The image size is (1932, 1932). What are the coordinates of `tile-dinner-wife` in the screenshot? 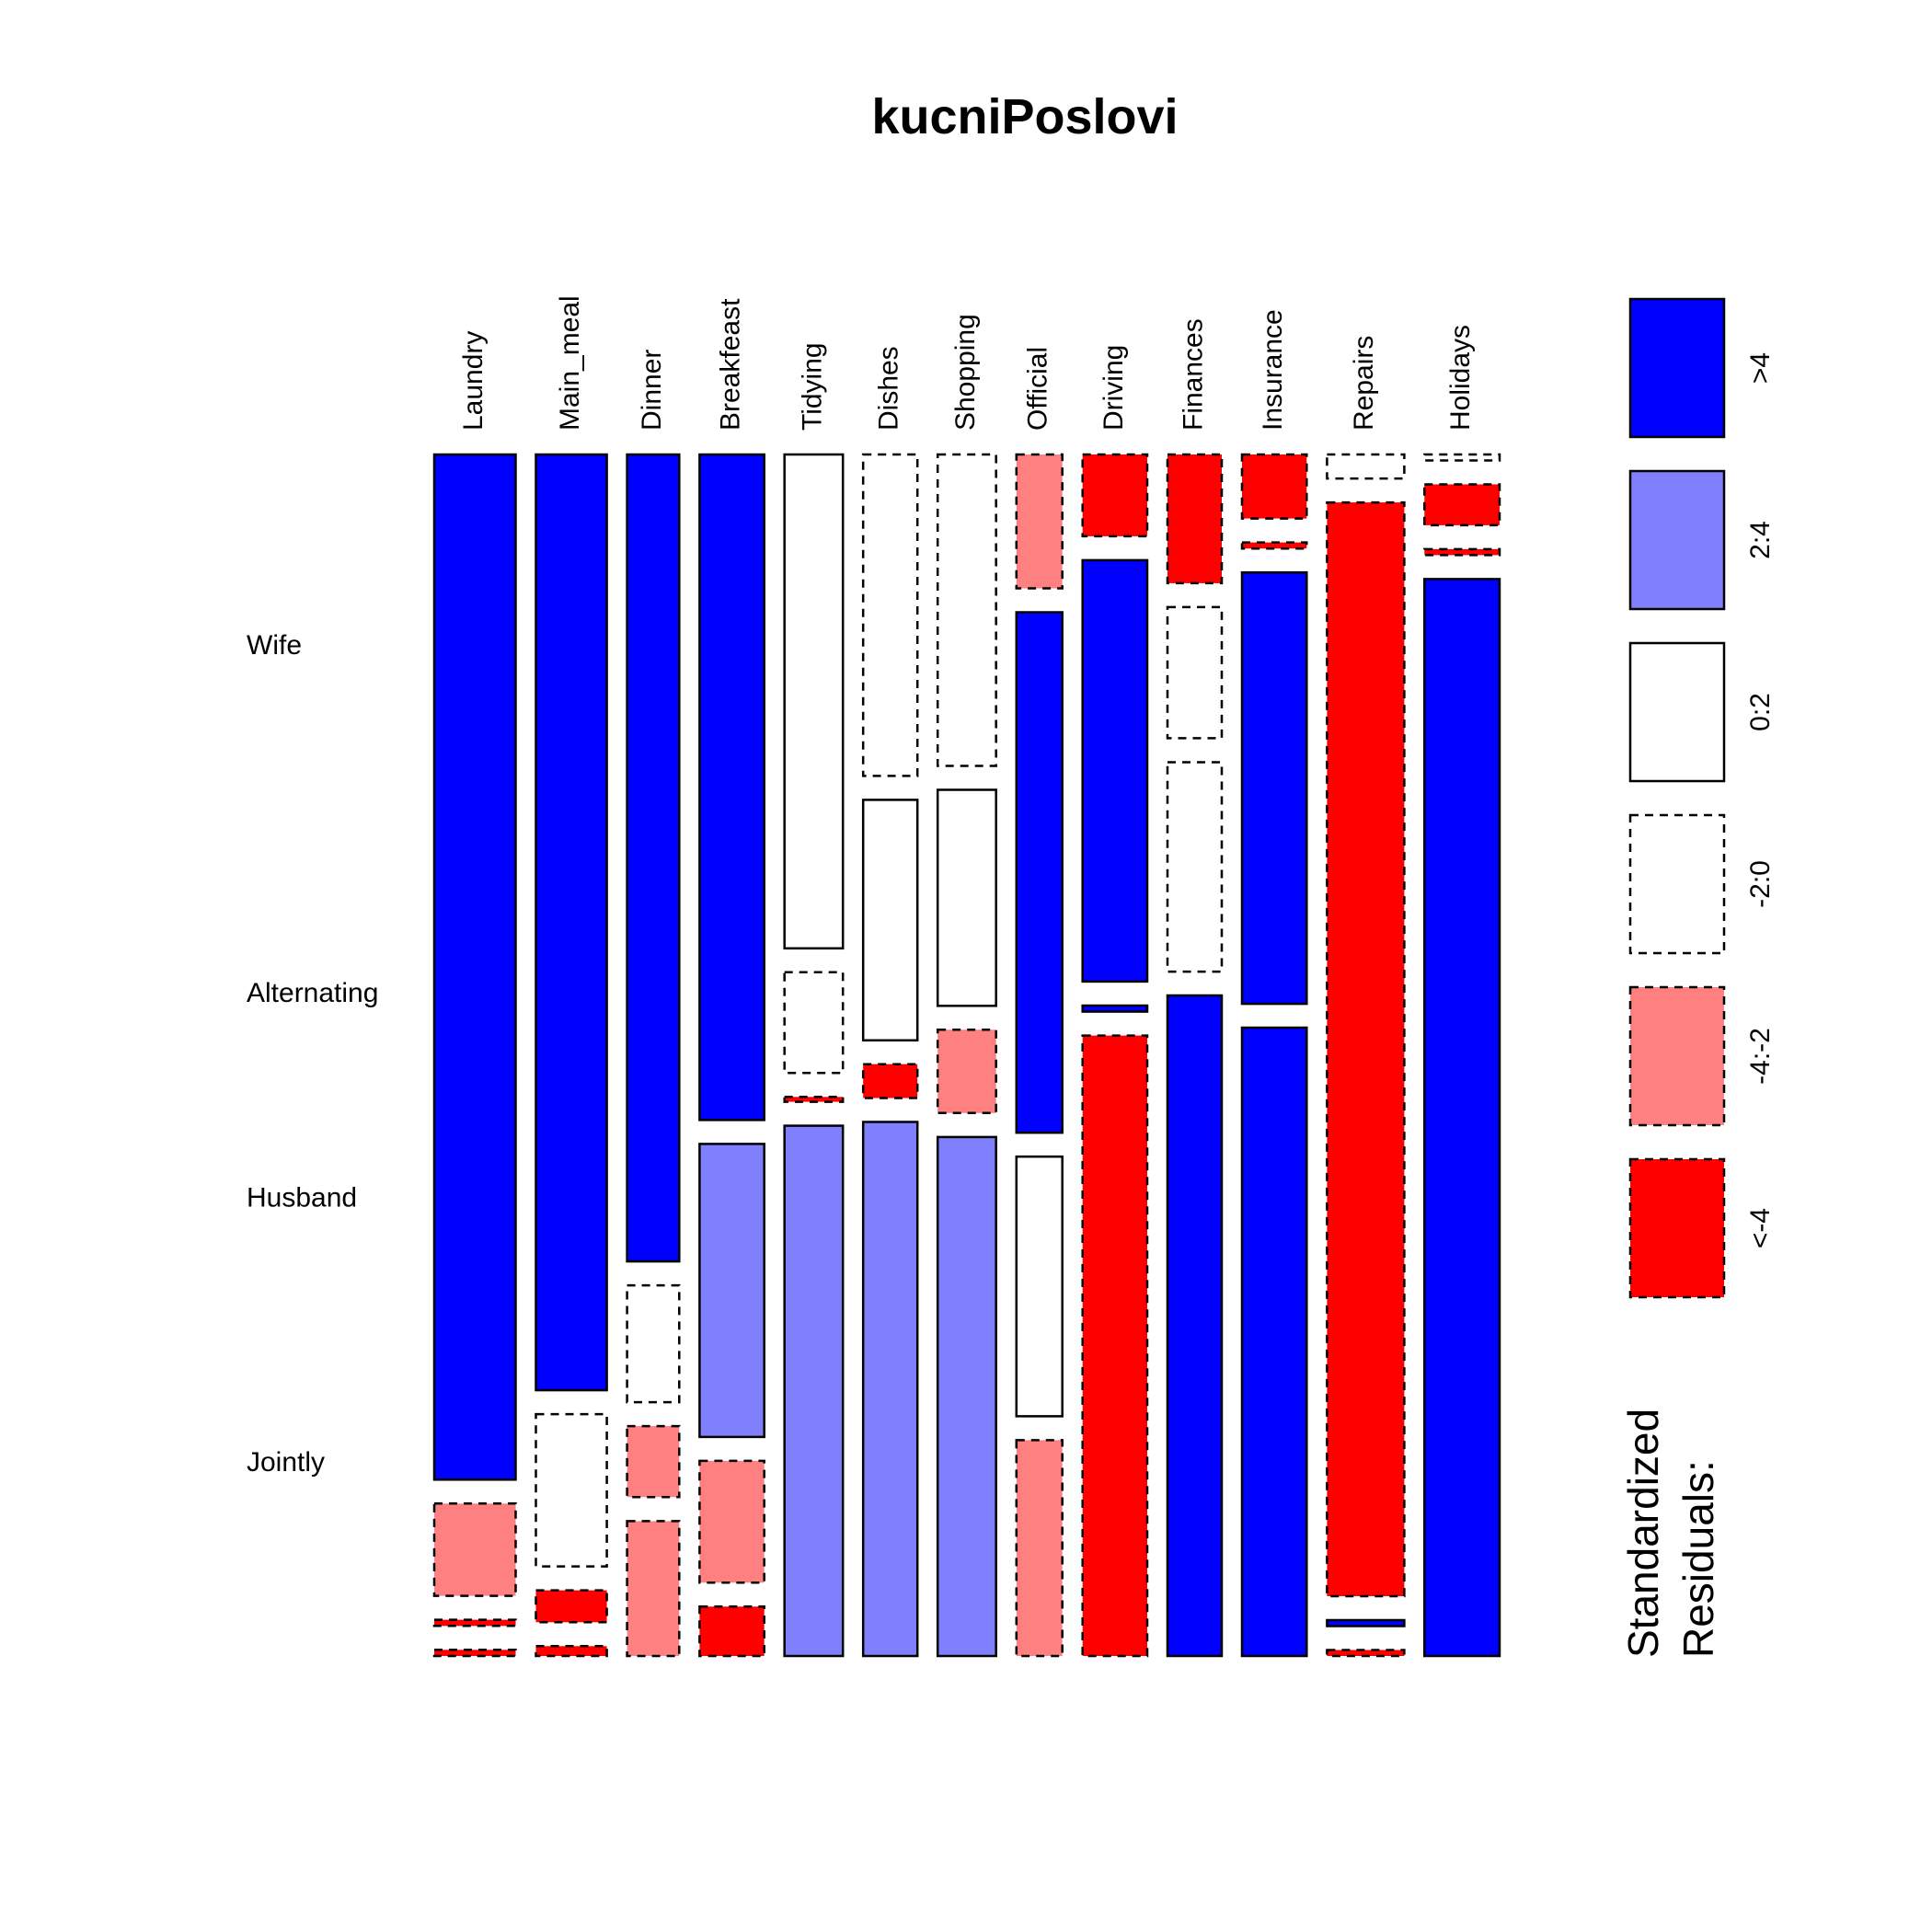 It's located at (653, 858).